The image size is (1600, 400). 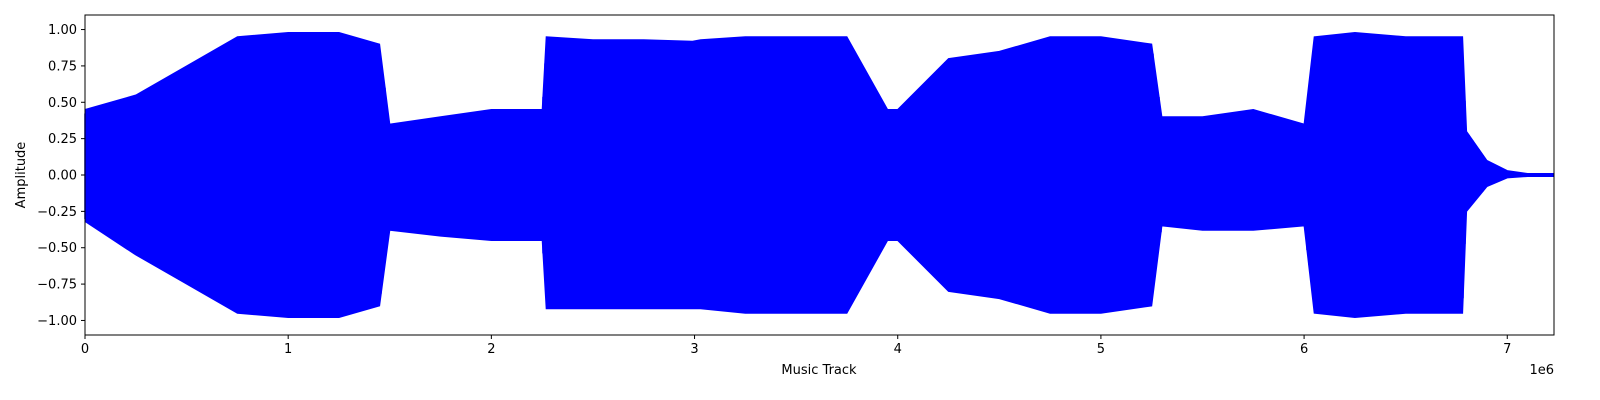 I want to click on x-axis-label: Music Track, so click(x=819, y=370).